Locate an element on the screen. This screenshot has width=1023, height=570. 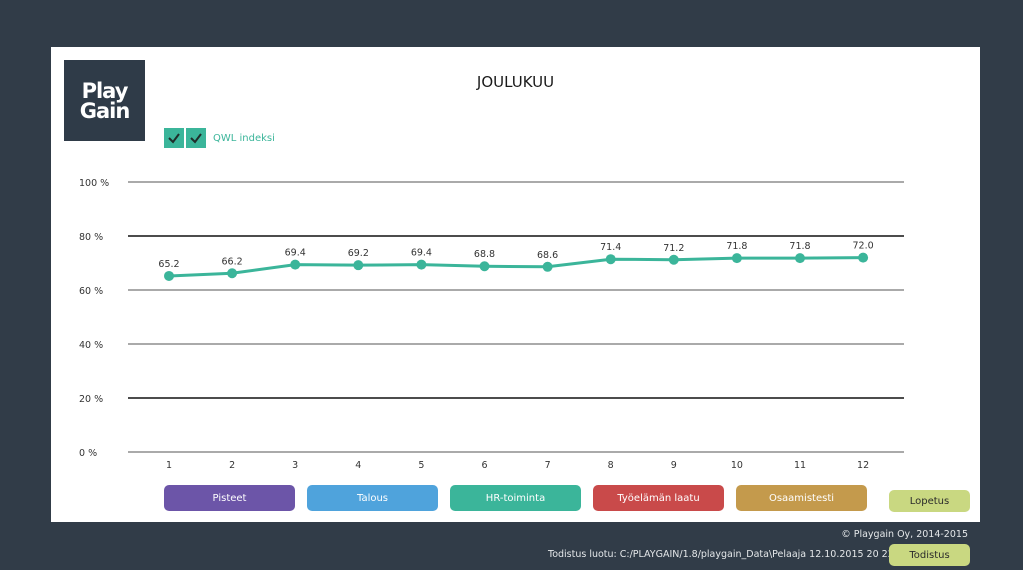
chart-title: JOULUKUU is located at coordinates (515, 82).